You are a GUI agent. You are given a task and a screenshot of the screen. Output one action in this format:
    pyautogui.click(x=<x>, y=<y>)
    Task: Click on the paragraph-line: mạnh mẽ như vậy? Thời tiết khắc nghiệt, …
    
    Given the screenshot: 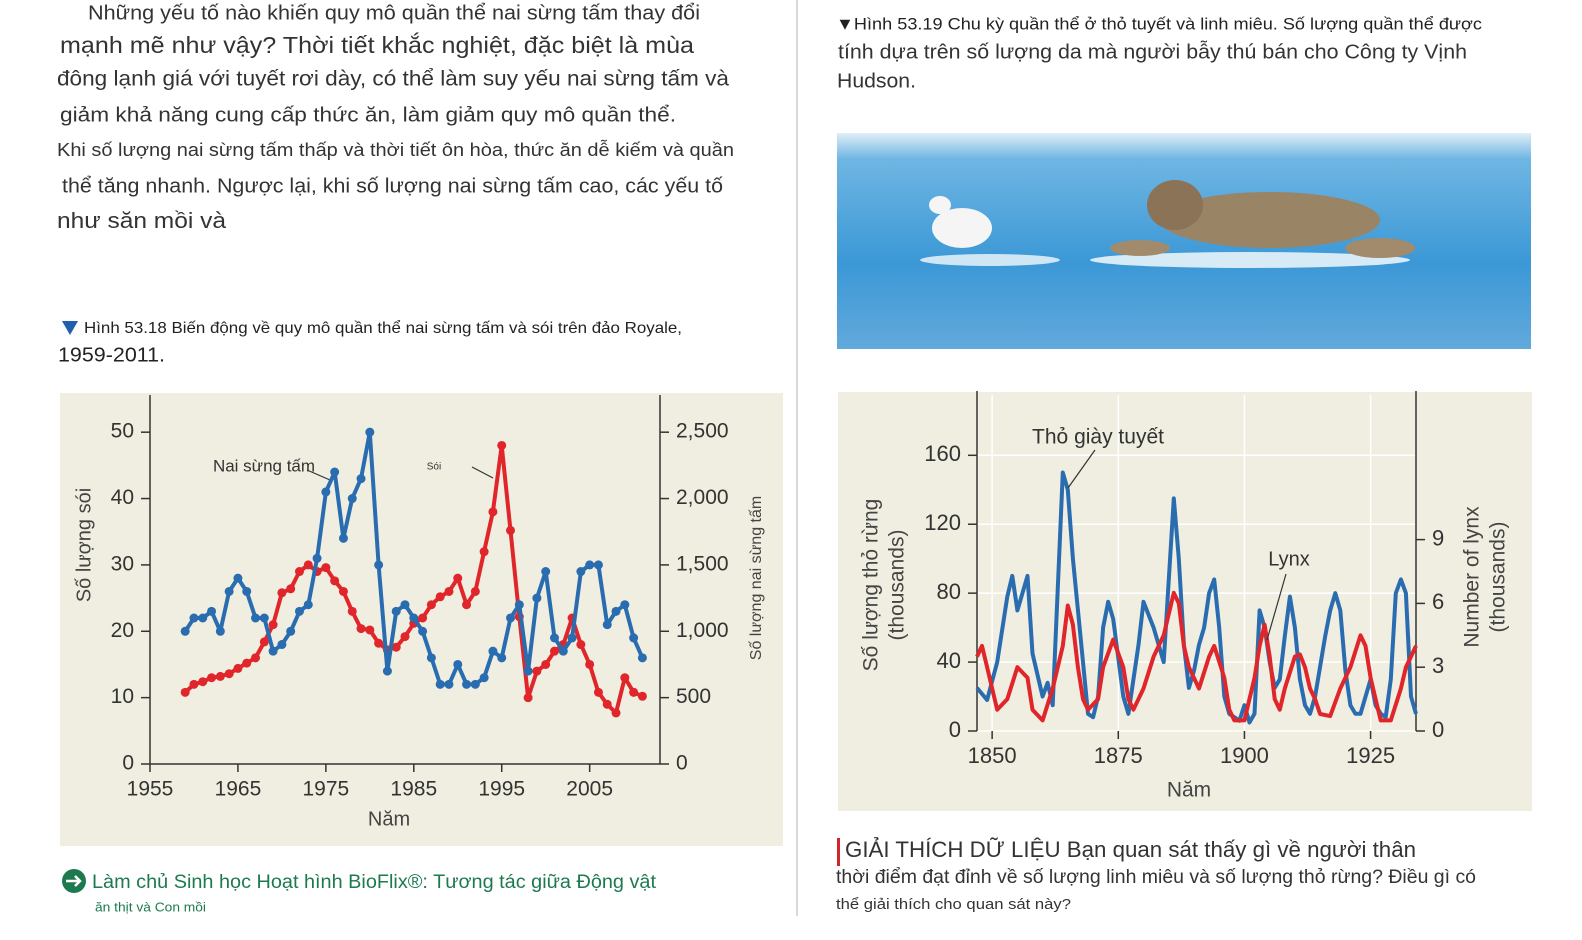 What is the action you would take?
    pyautogui.click(x=377, y=45)
    